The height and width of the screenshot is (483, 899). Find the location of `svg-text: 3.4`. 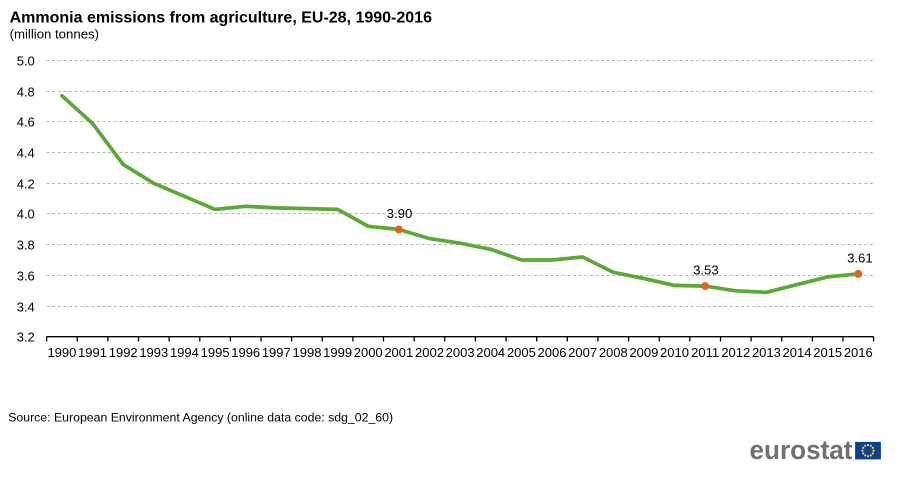

svg-text: 3.4 is located at coordinates (26, 307).